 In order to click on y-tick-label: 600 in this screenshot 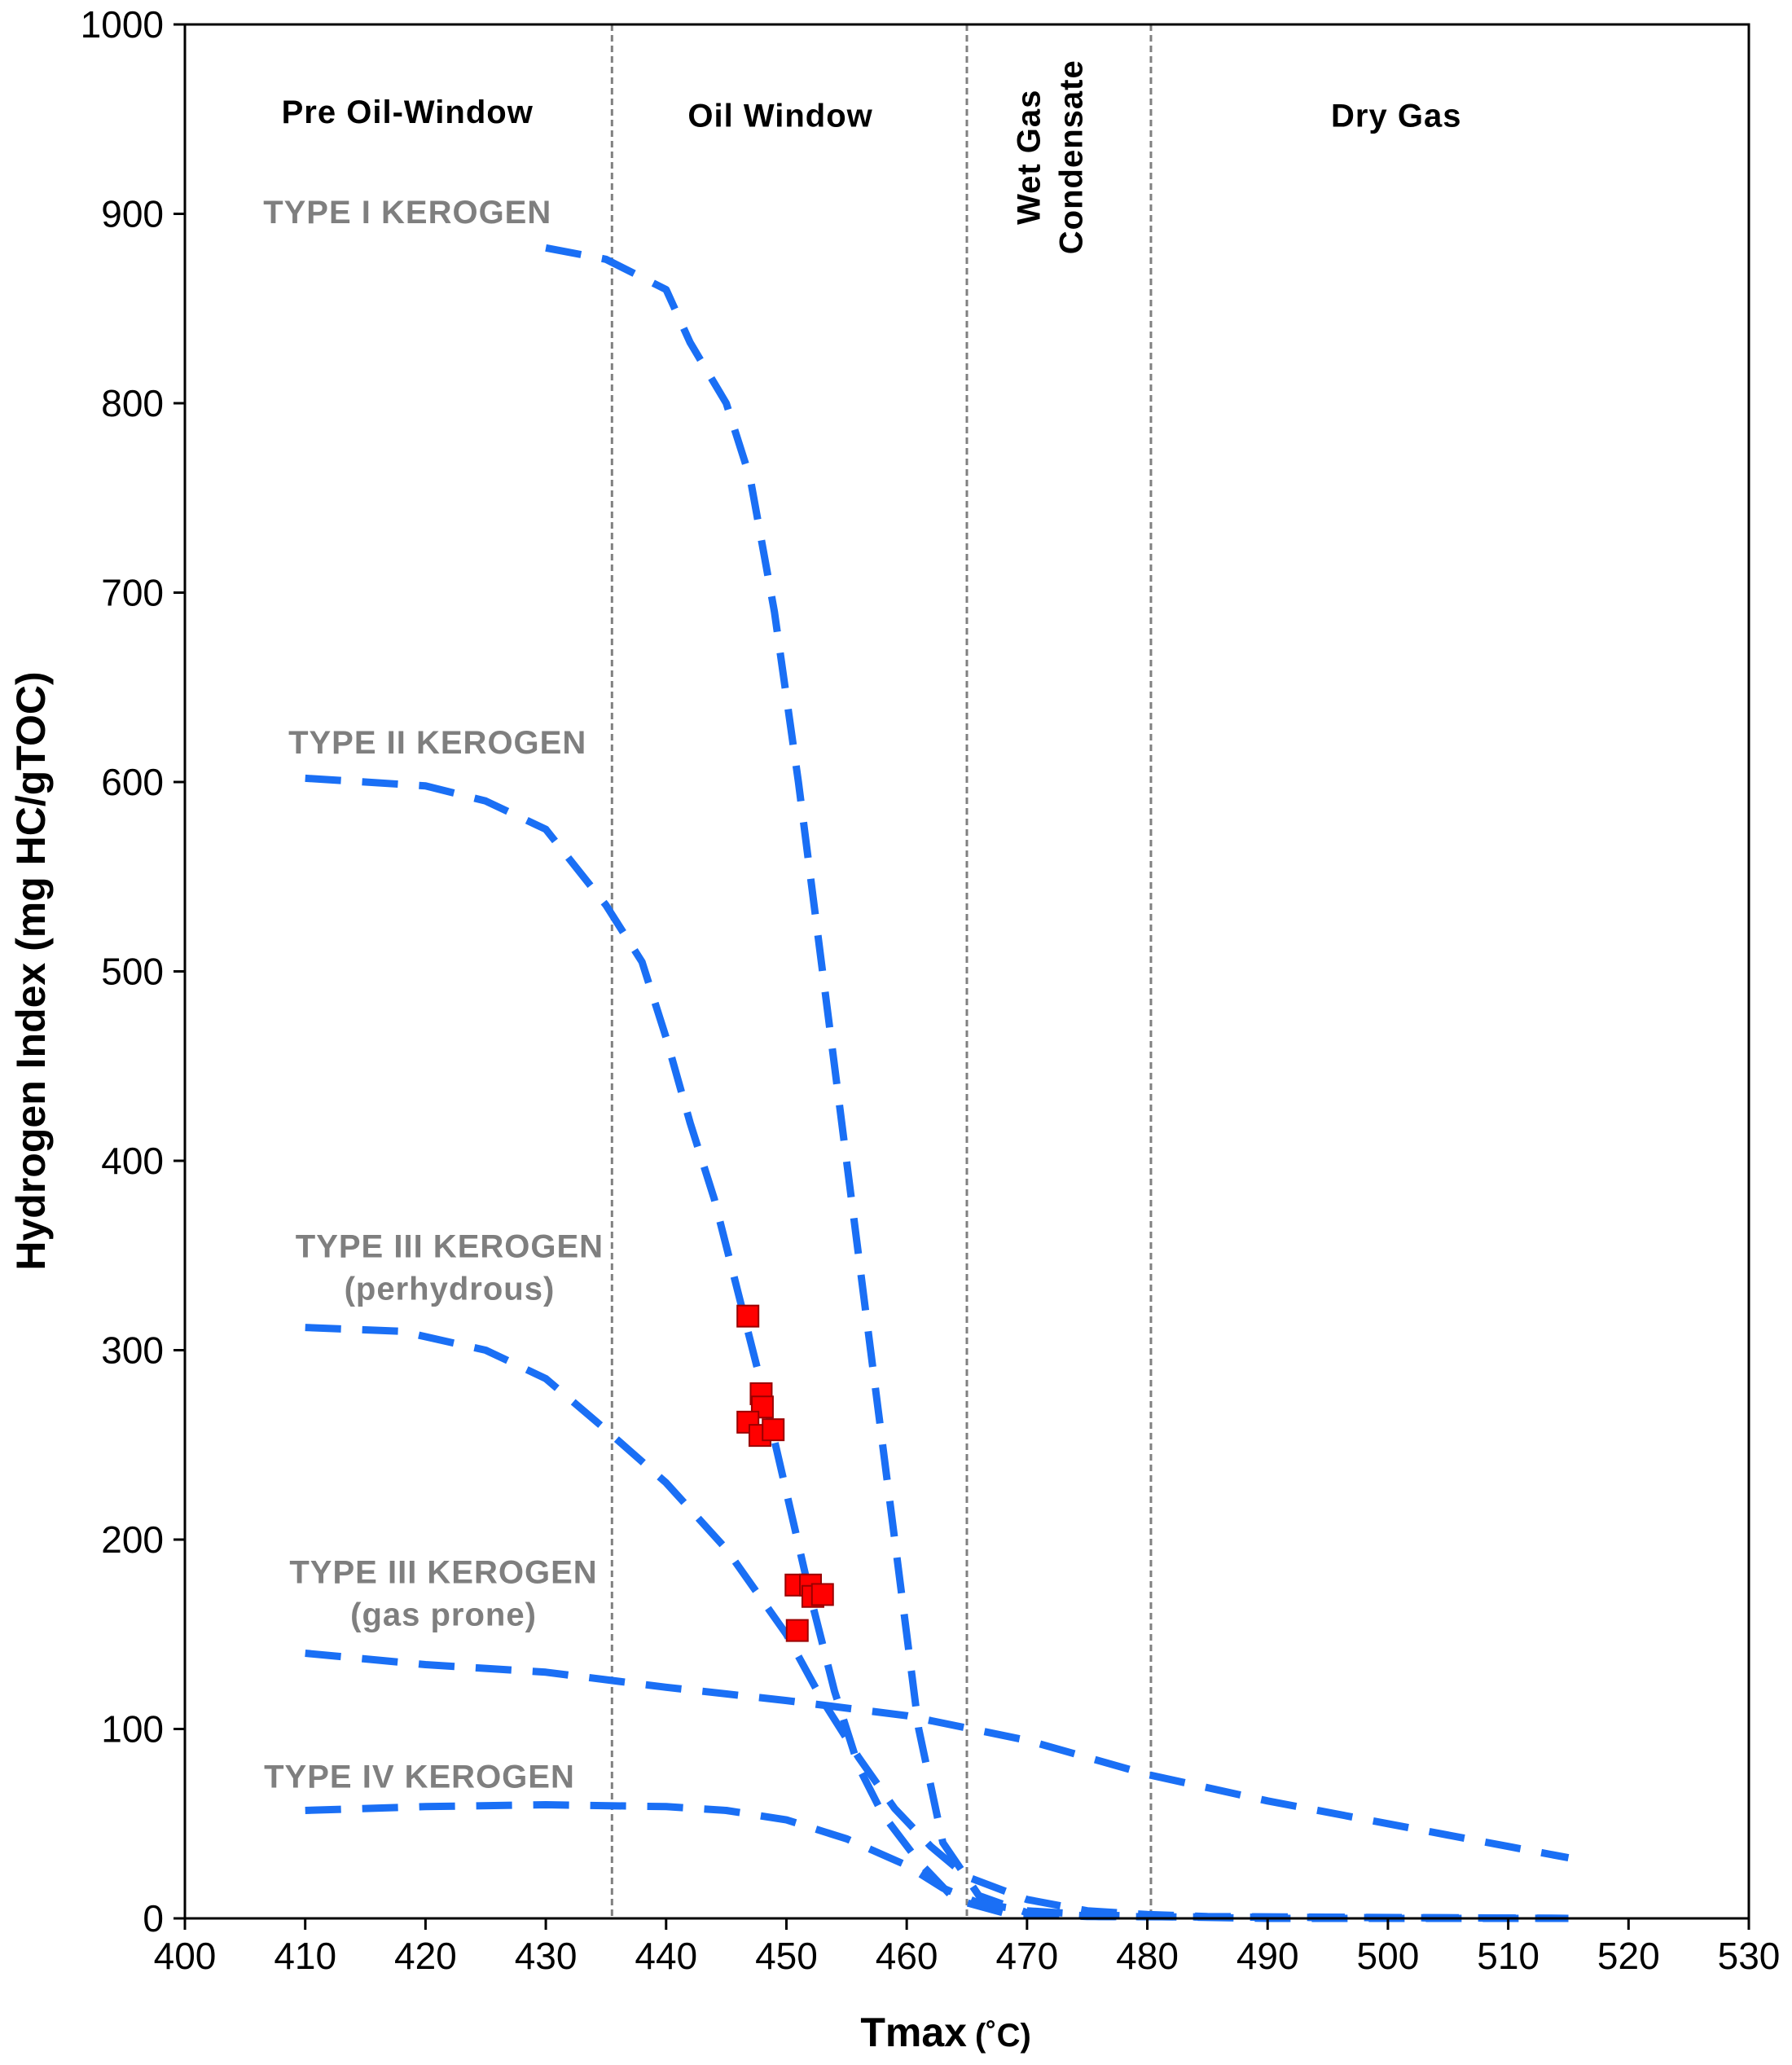, I will do `click(132, 782)`.